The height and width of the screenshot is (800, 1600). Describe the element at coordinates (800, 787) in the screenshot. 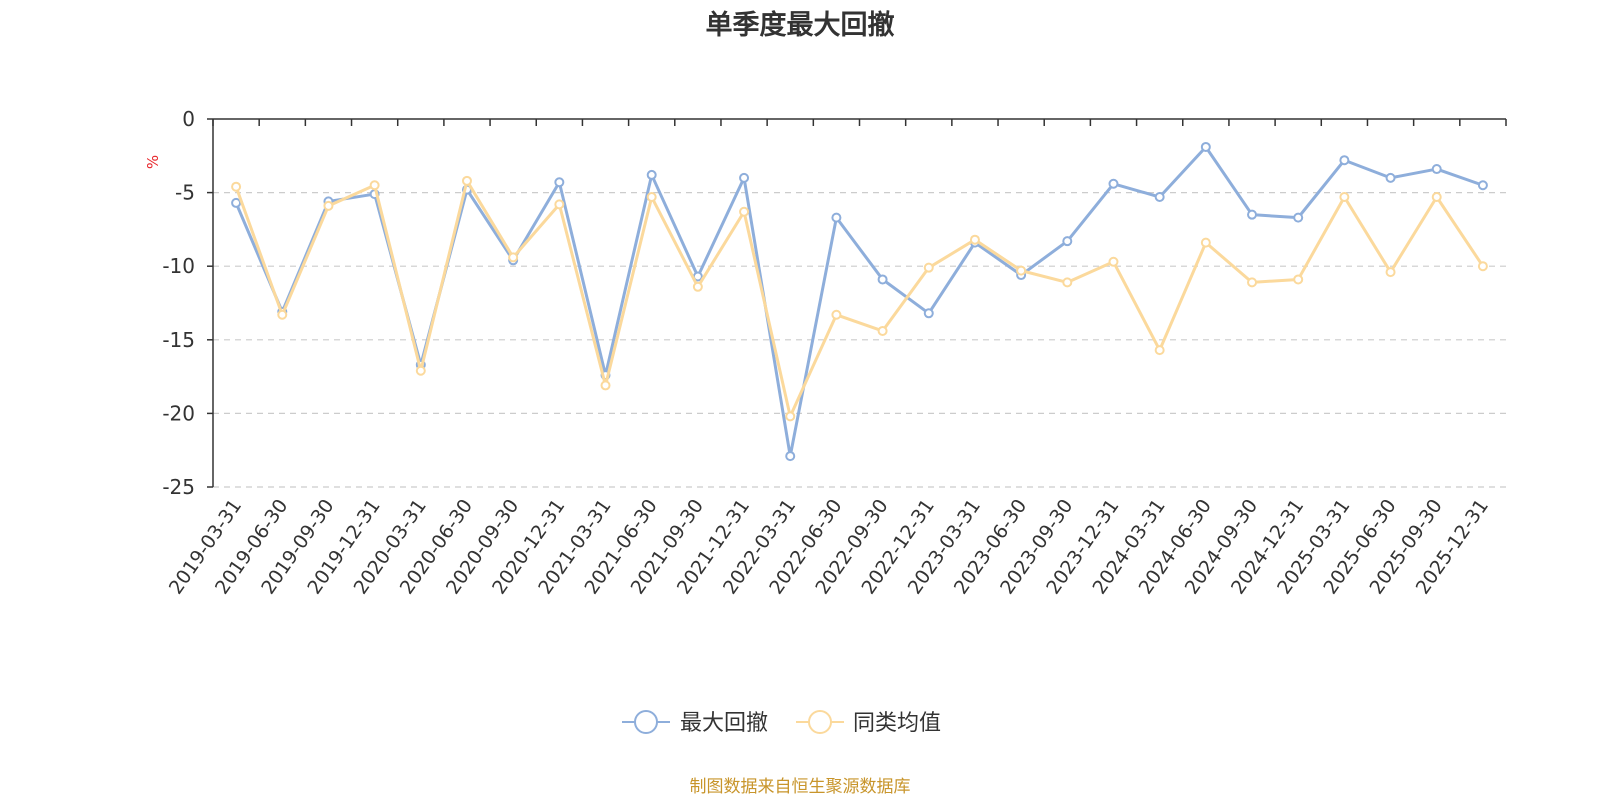

I see `source-note: 制图数据来自恒生聚源数据库` at that location.